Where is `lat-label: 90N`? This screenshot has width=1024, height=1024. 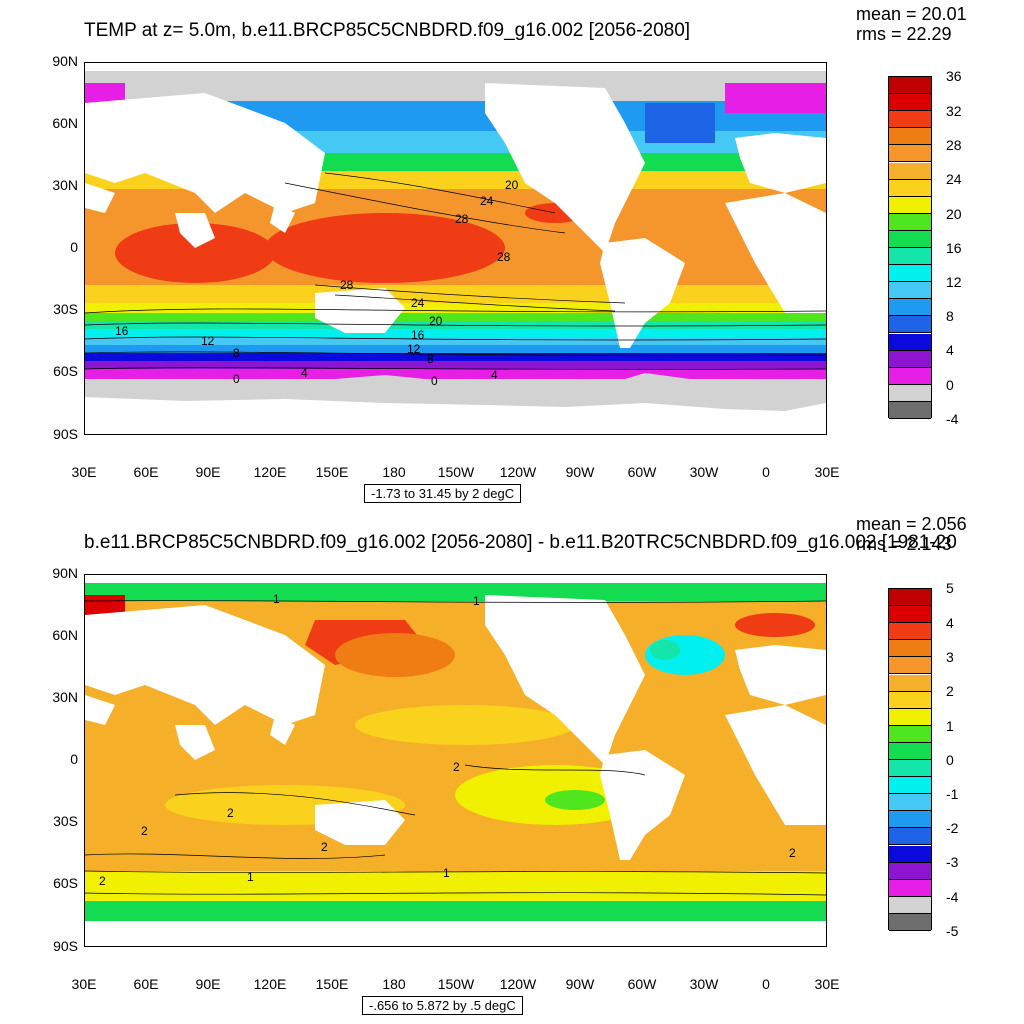
lat-label: 90N is located at coordinates (65, 573).